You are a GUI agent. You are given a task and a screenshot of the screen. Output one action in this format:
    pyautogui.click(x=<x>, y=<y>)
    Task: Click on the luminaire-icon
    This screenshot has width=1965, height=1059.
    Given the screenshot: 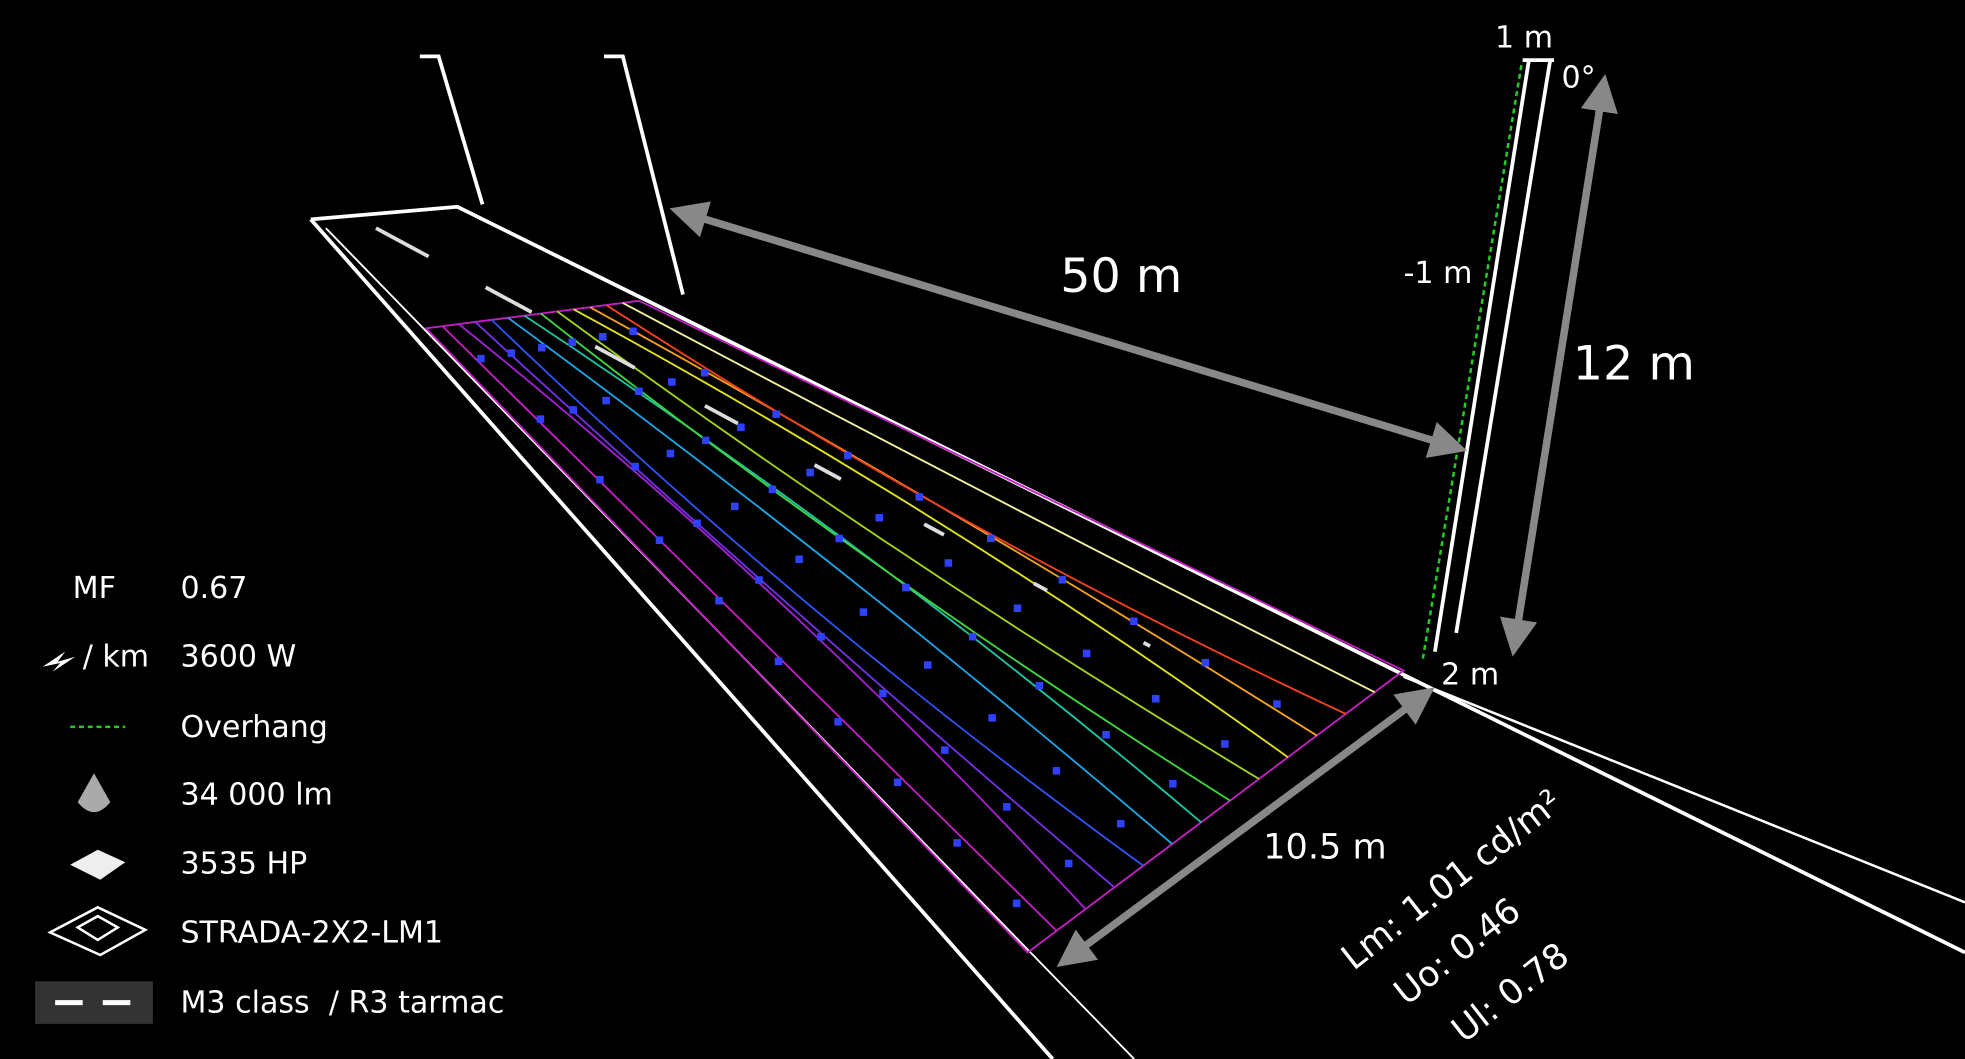 What is the action you would take?
    pyautogui.click(x=98, y=931)
    